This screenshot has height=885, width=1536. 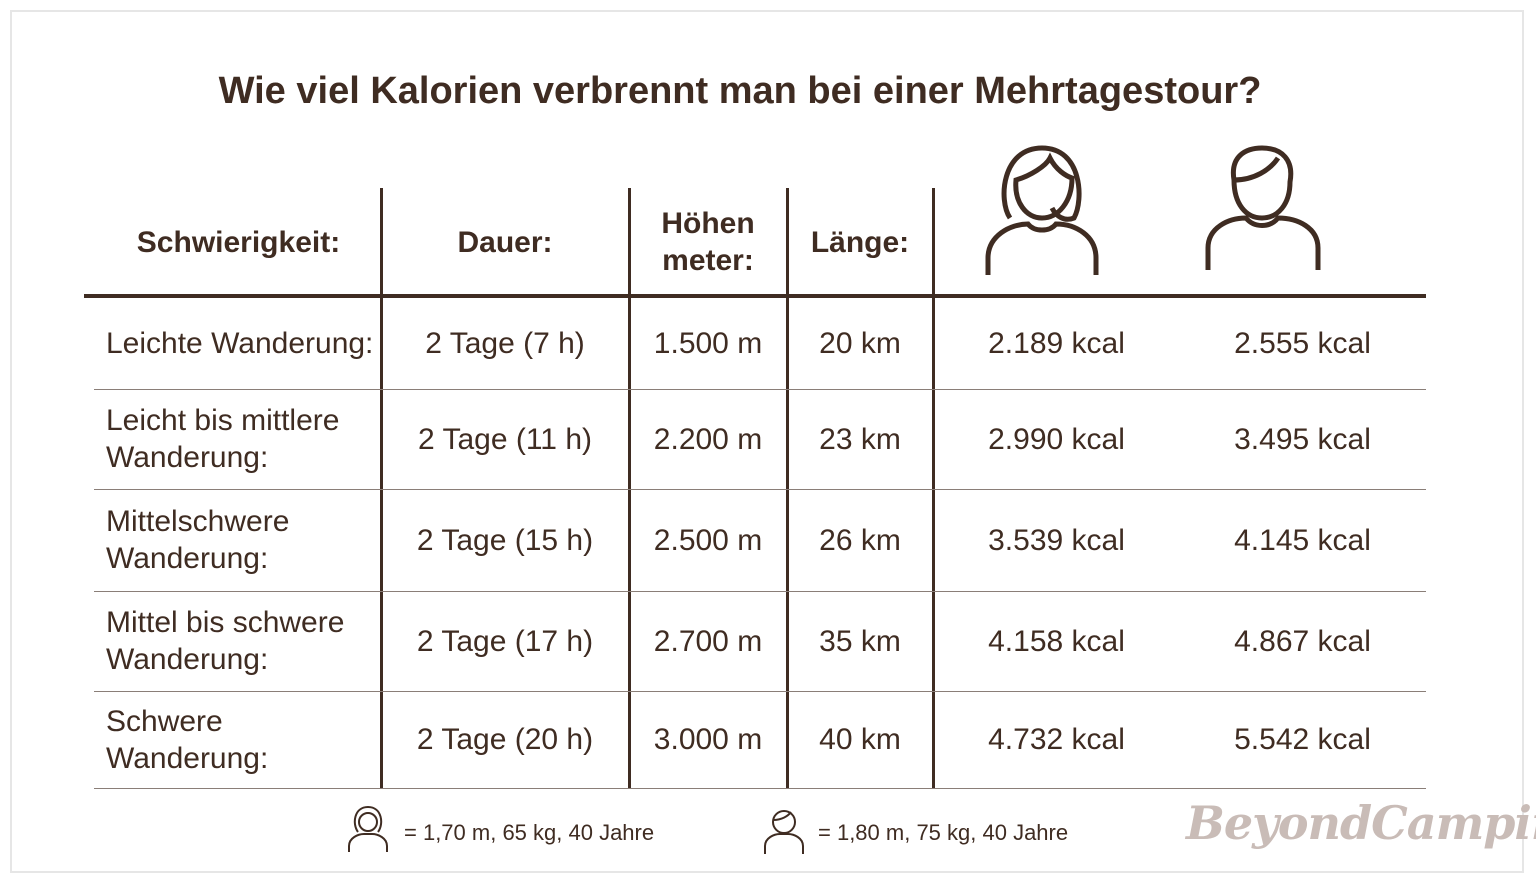 I want to click on row-label: Leicht bis mittlere Wanderung:, so click(x=223, y=439).